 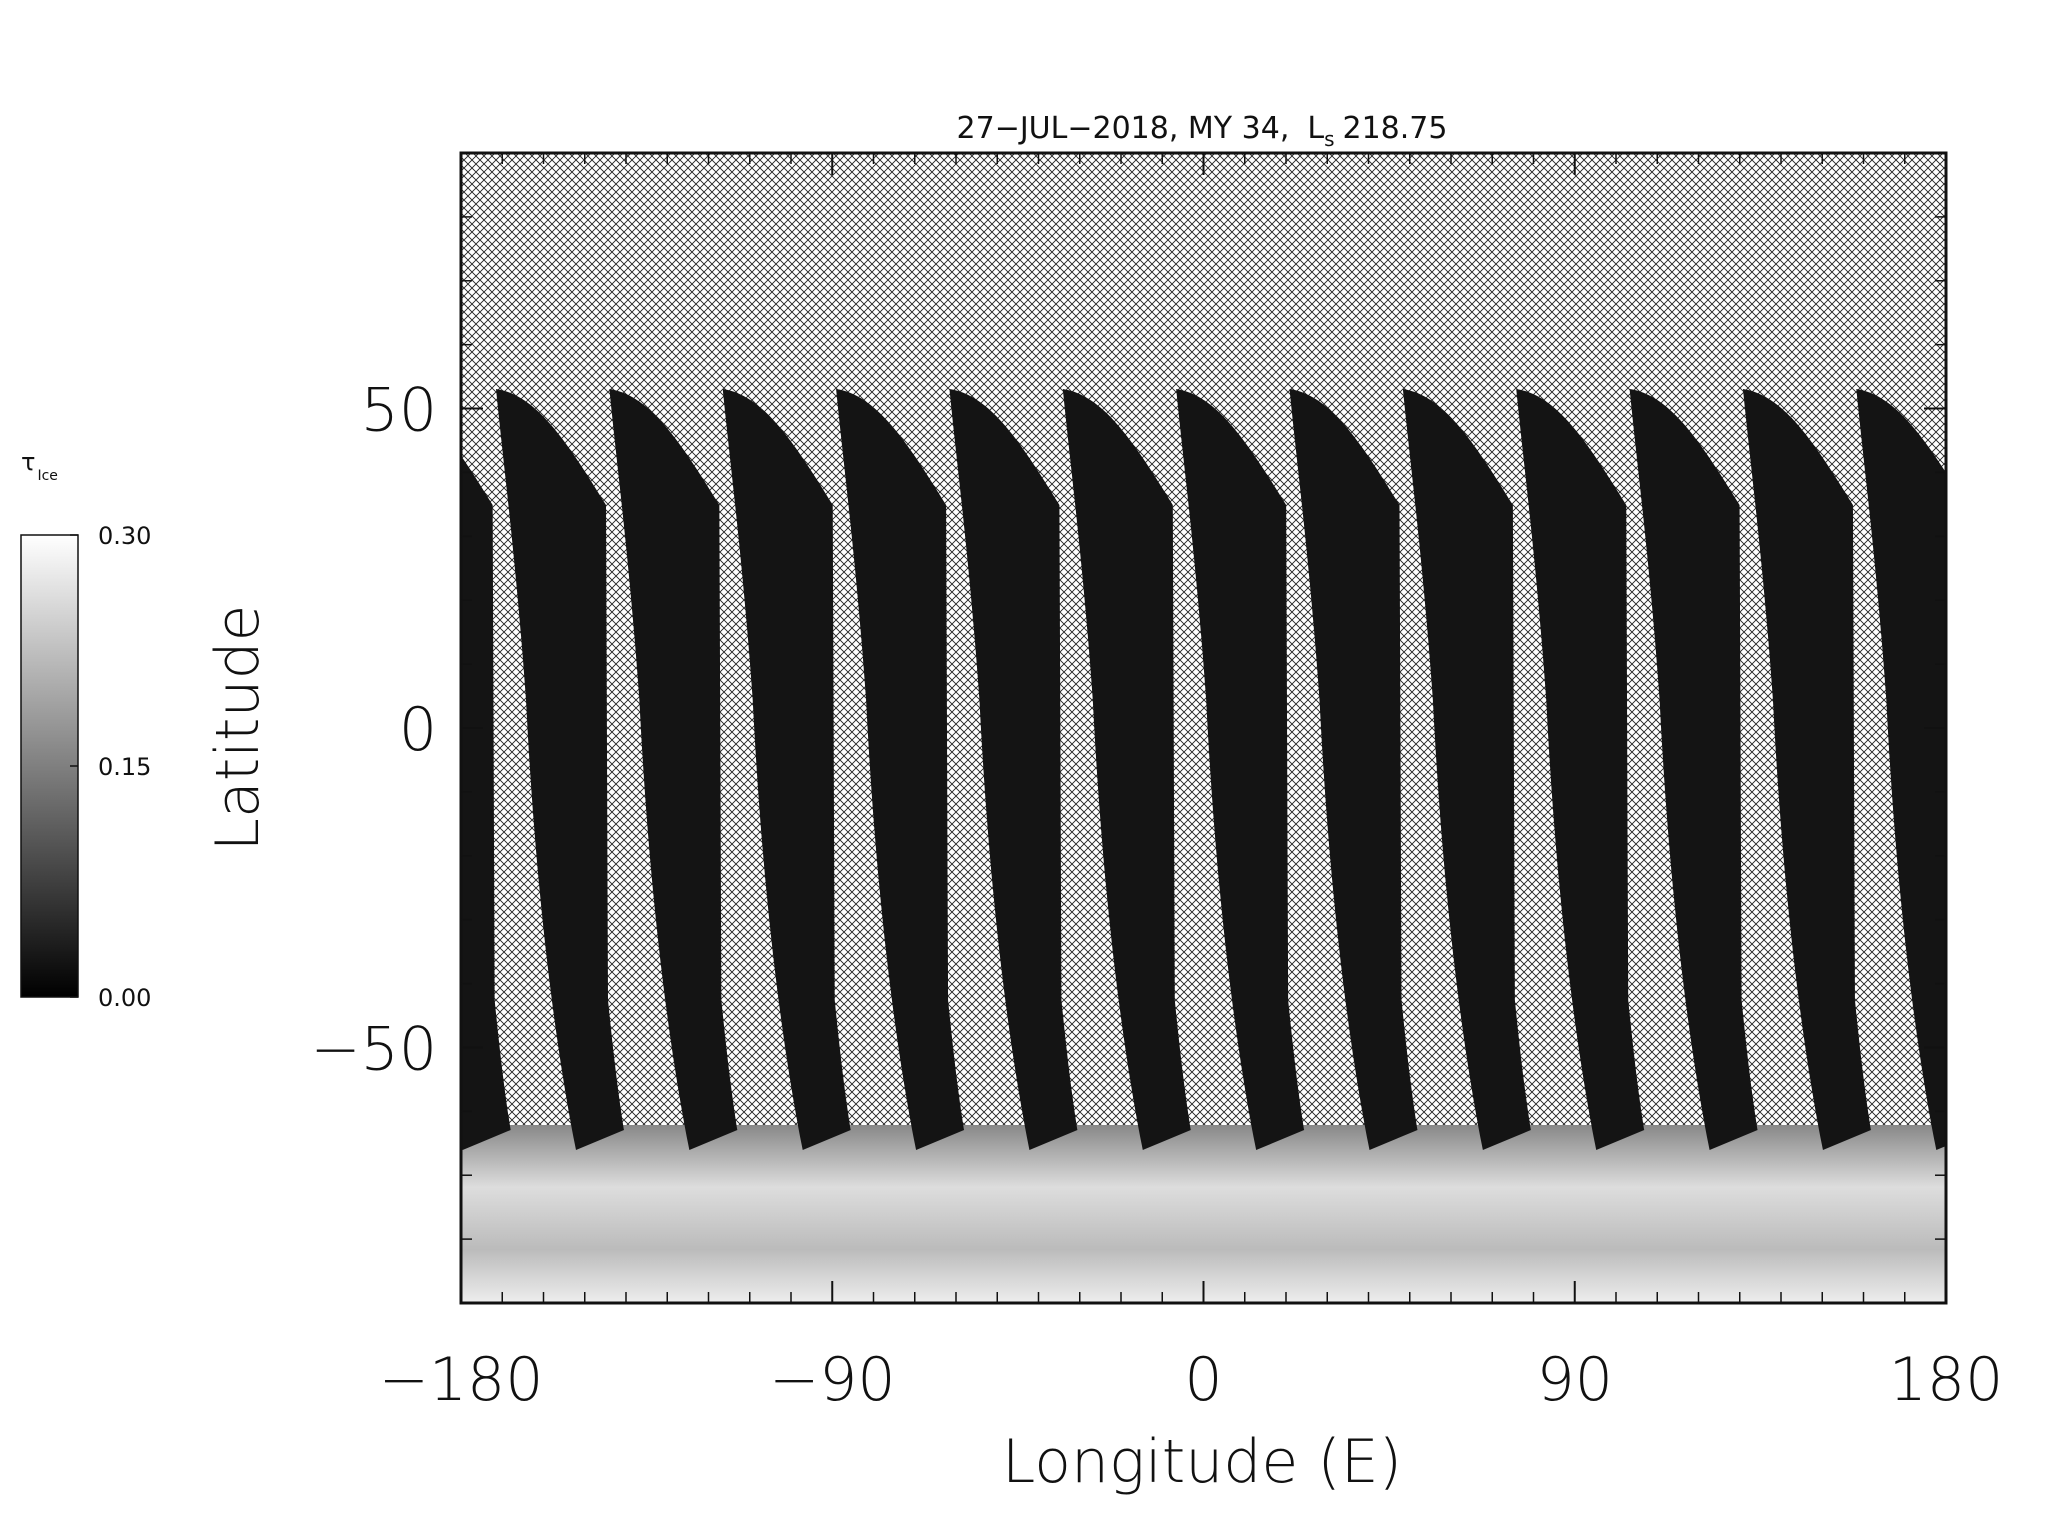 What do you see at coordinates (1315, 128) in the screenshot?
I see `ls-symbol: L` at bounding box center [1315, 128].